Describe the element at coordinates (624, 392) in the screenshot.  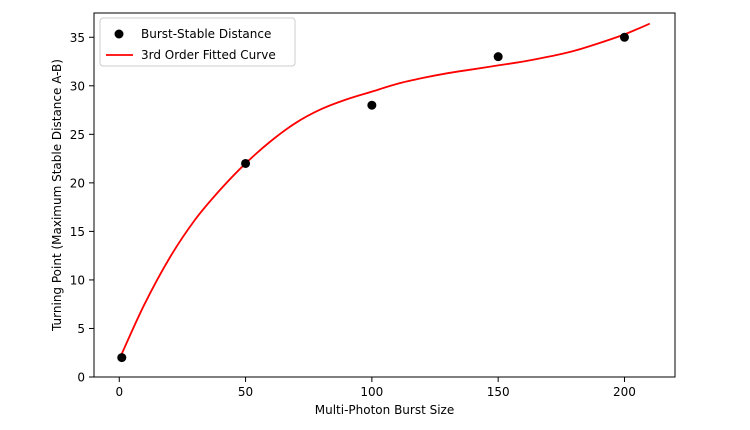
I see `x-tick-label: 200` at that location.